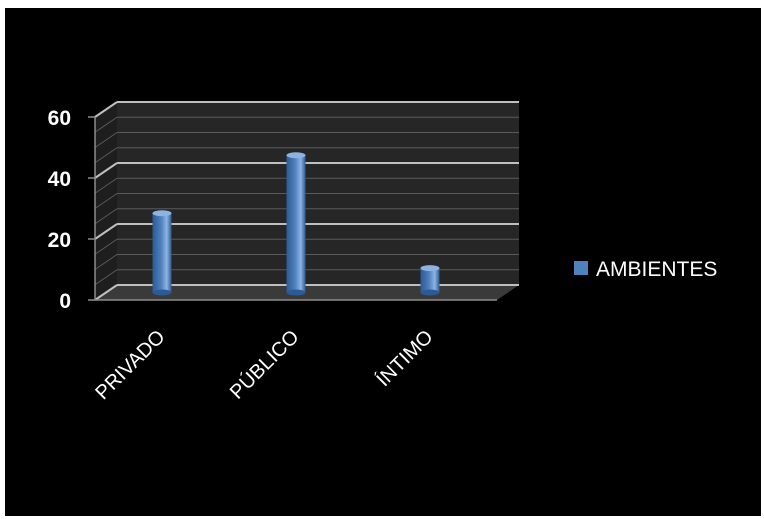 This screenshot has height=519, width=764. What do you see at coordinates (71, 210) in the screenshot?
I see `y-axis-ticks: 0 20 40 60` at bounding box center [71, 210].